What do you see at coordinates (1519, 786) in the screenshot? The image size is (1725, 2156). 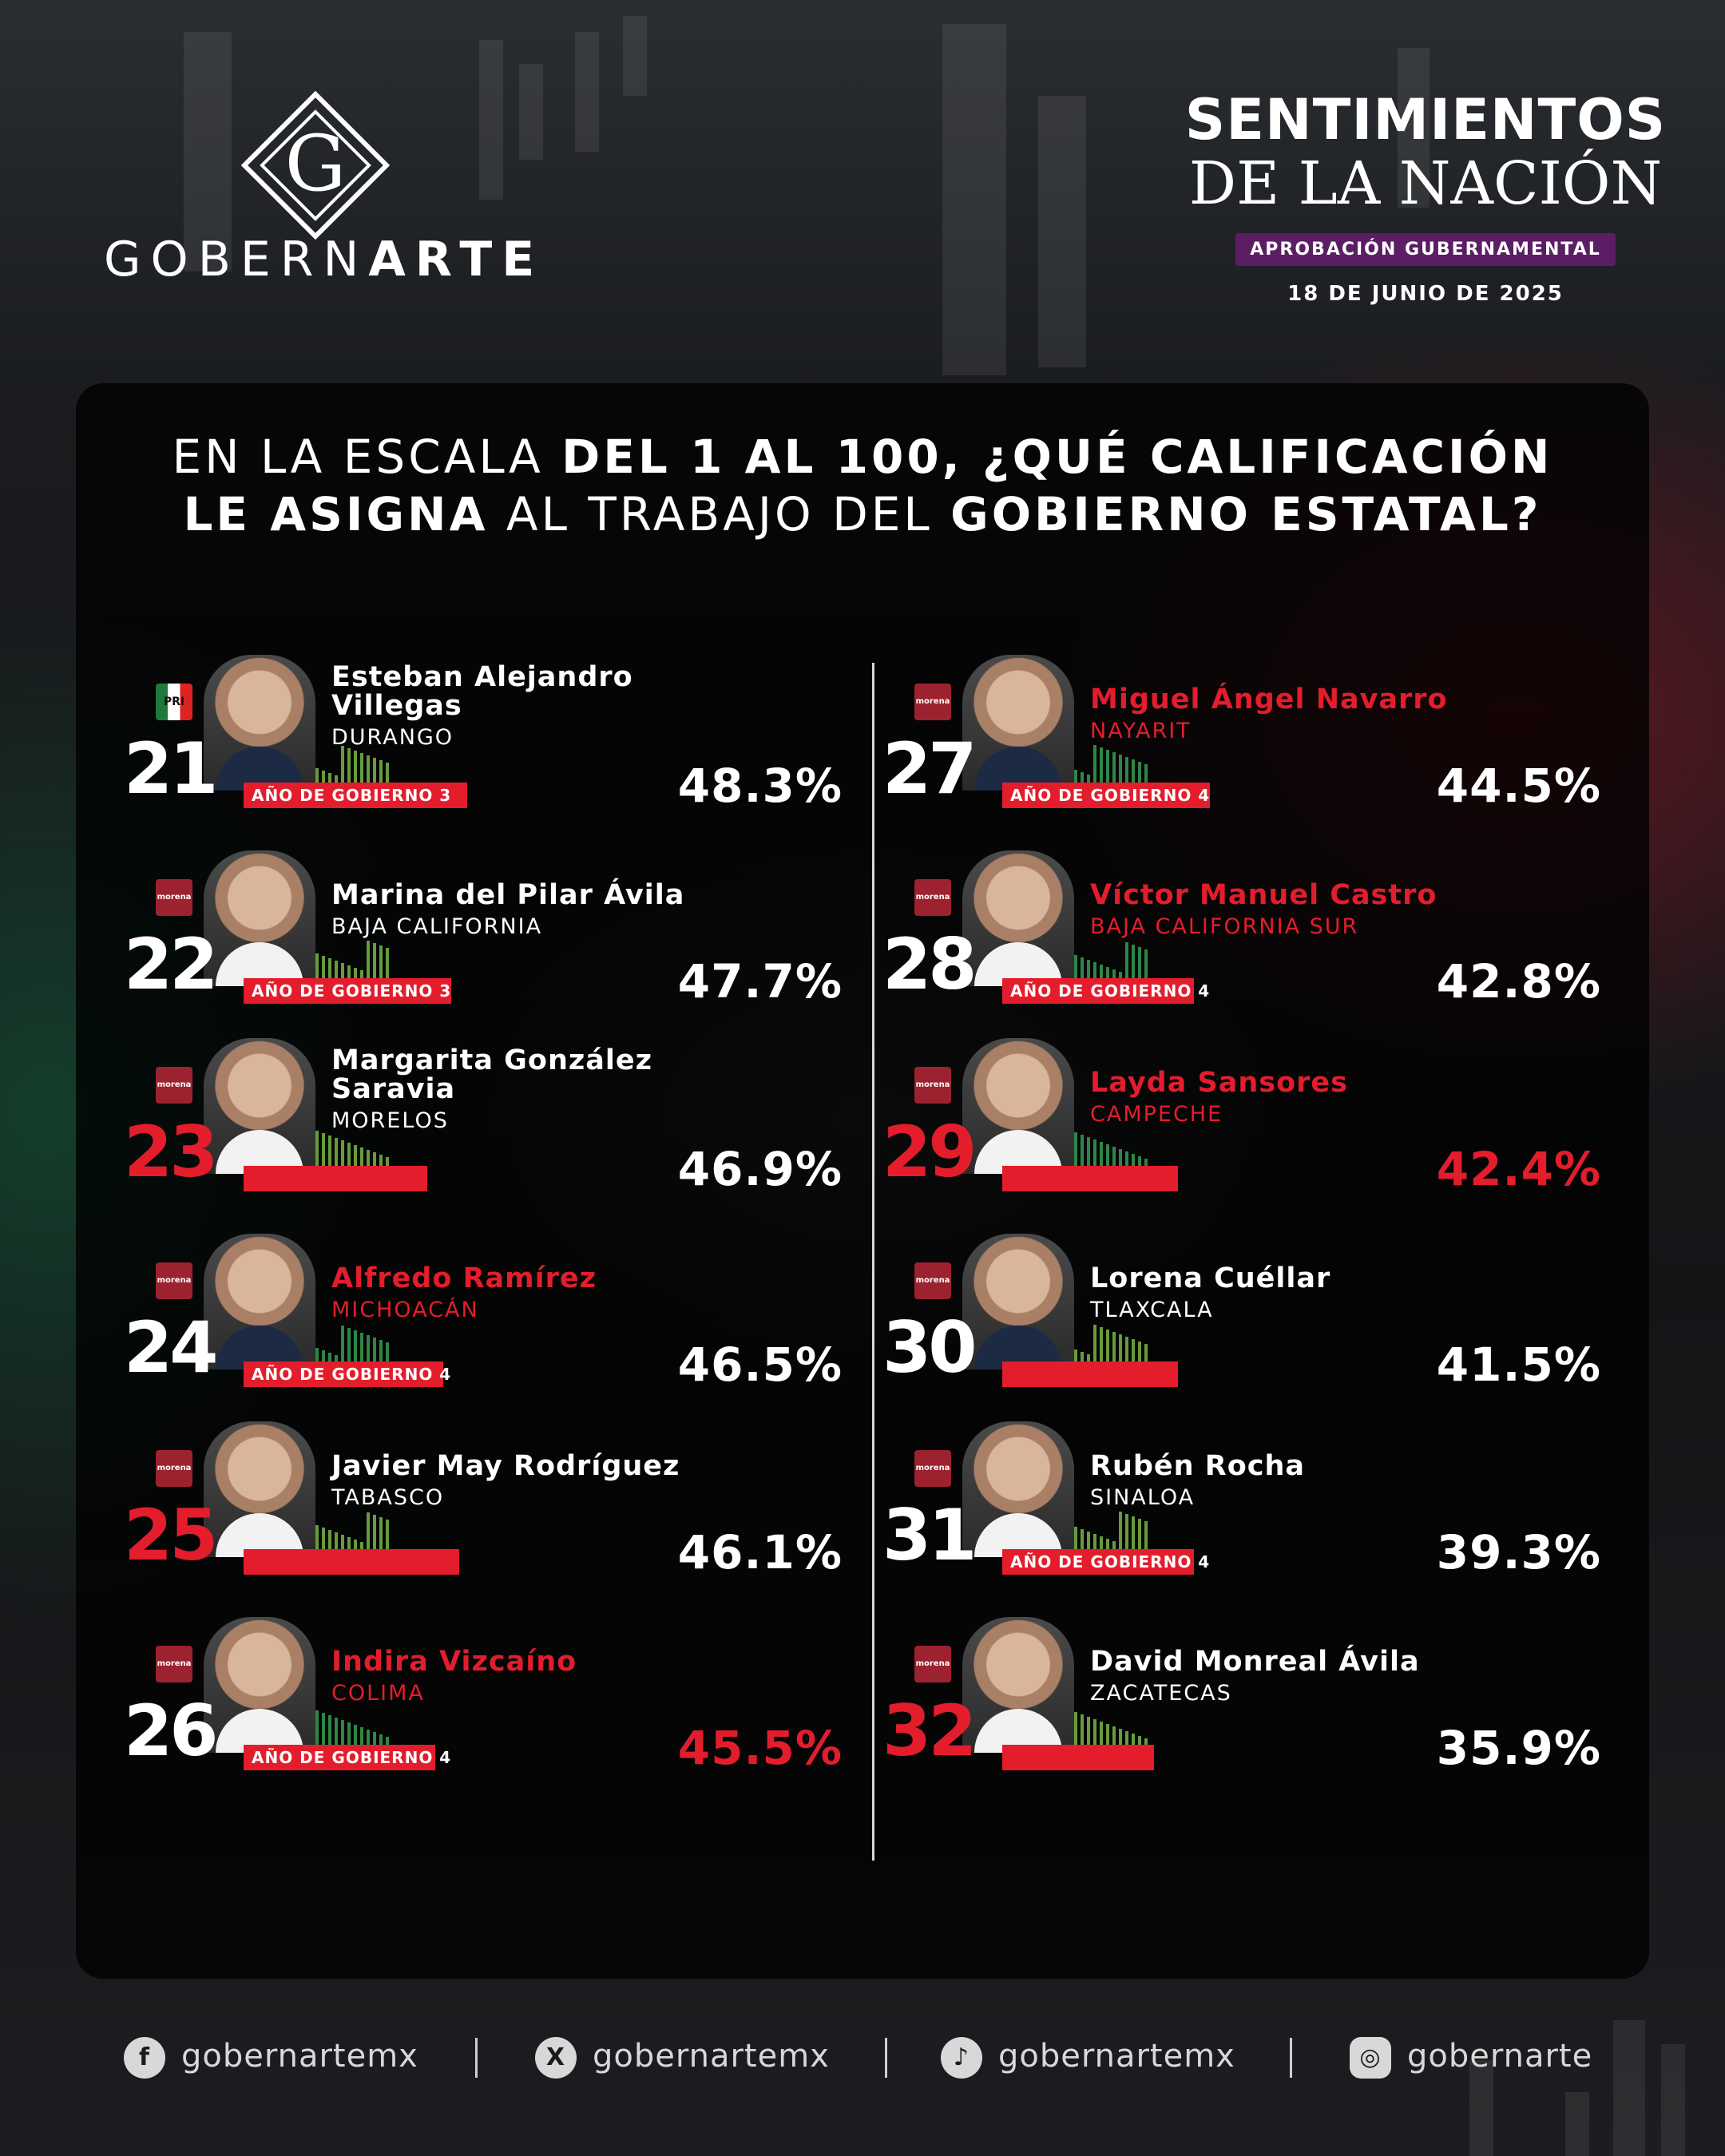 I see `approval-percentage: 44.5%` at bounding box center [1519, 786].